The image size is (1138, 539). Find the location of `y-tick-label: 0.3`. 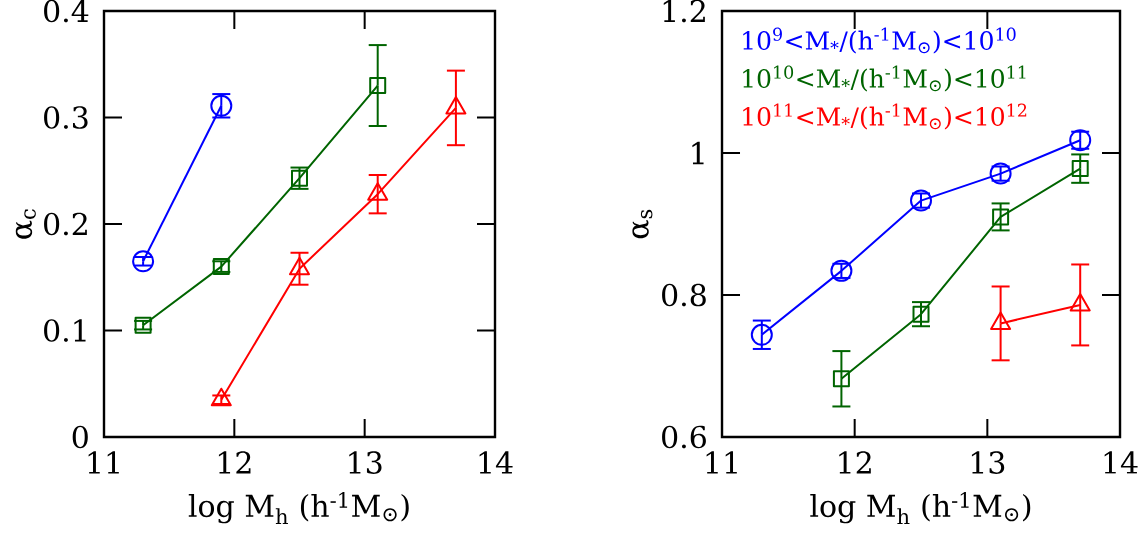

y-tick-label: 0.3 is located at coordinates (66, 117).